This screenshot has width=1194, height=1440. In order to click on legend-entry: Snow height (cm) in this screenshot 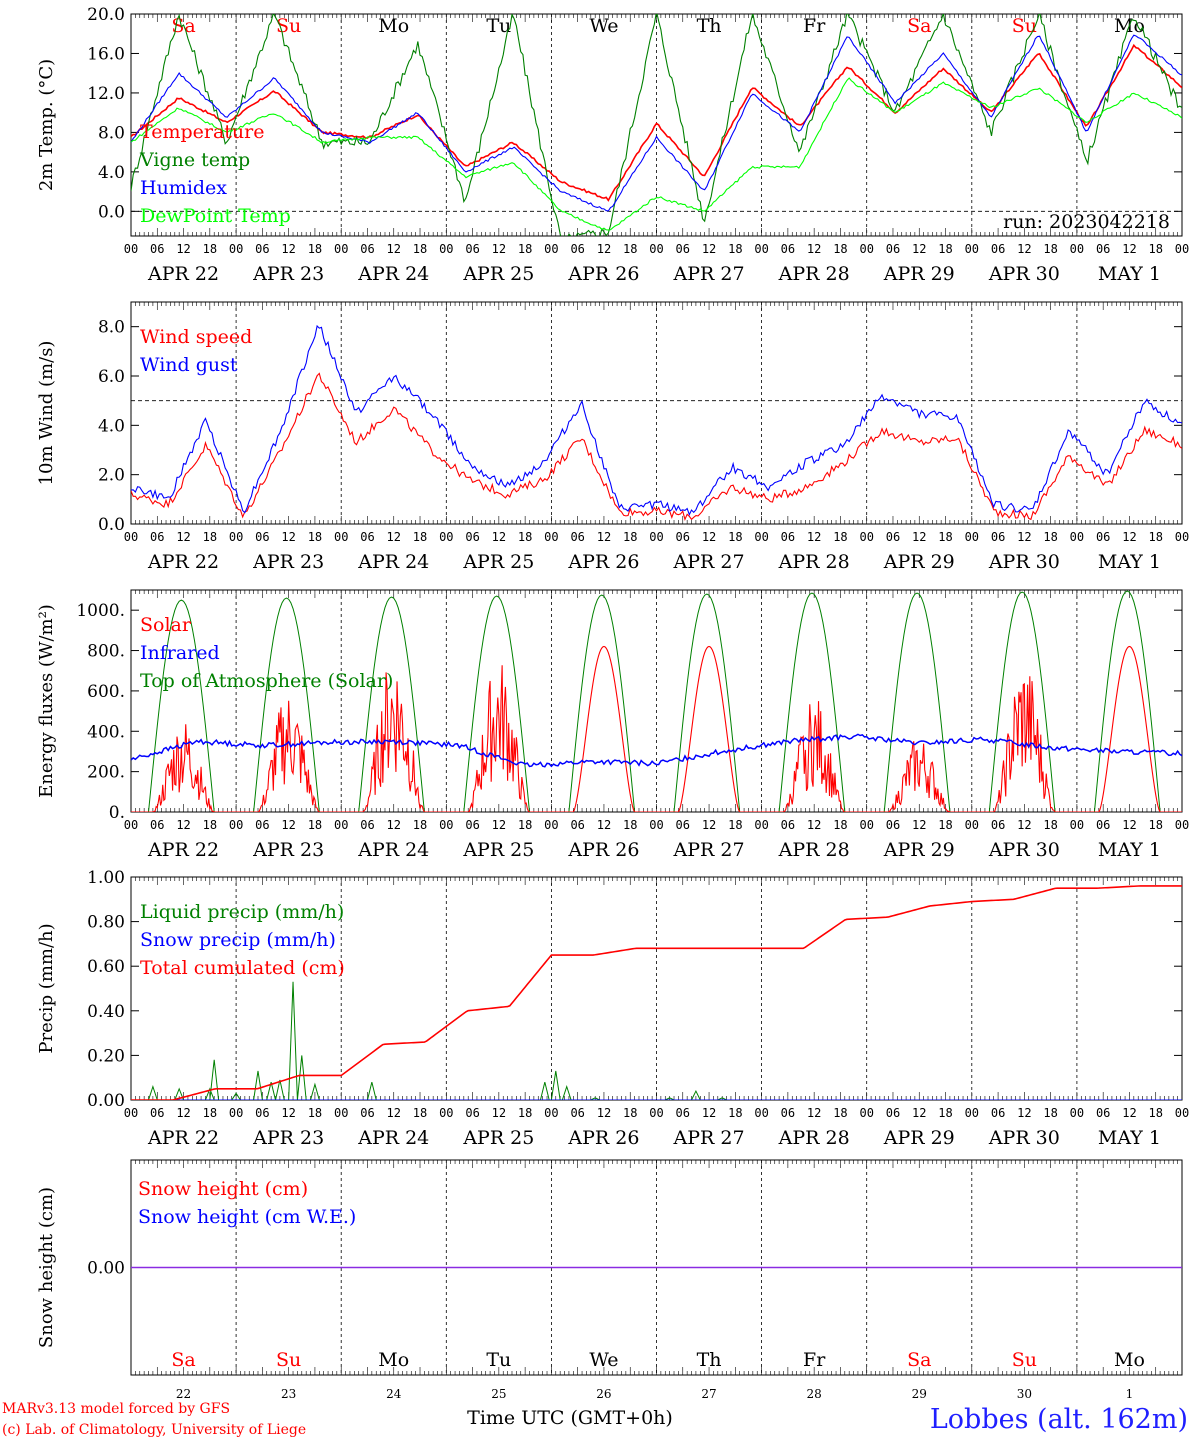, I will do `click(223, 1189)`.